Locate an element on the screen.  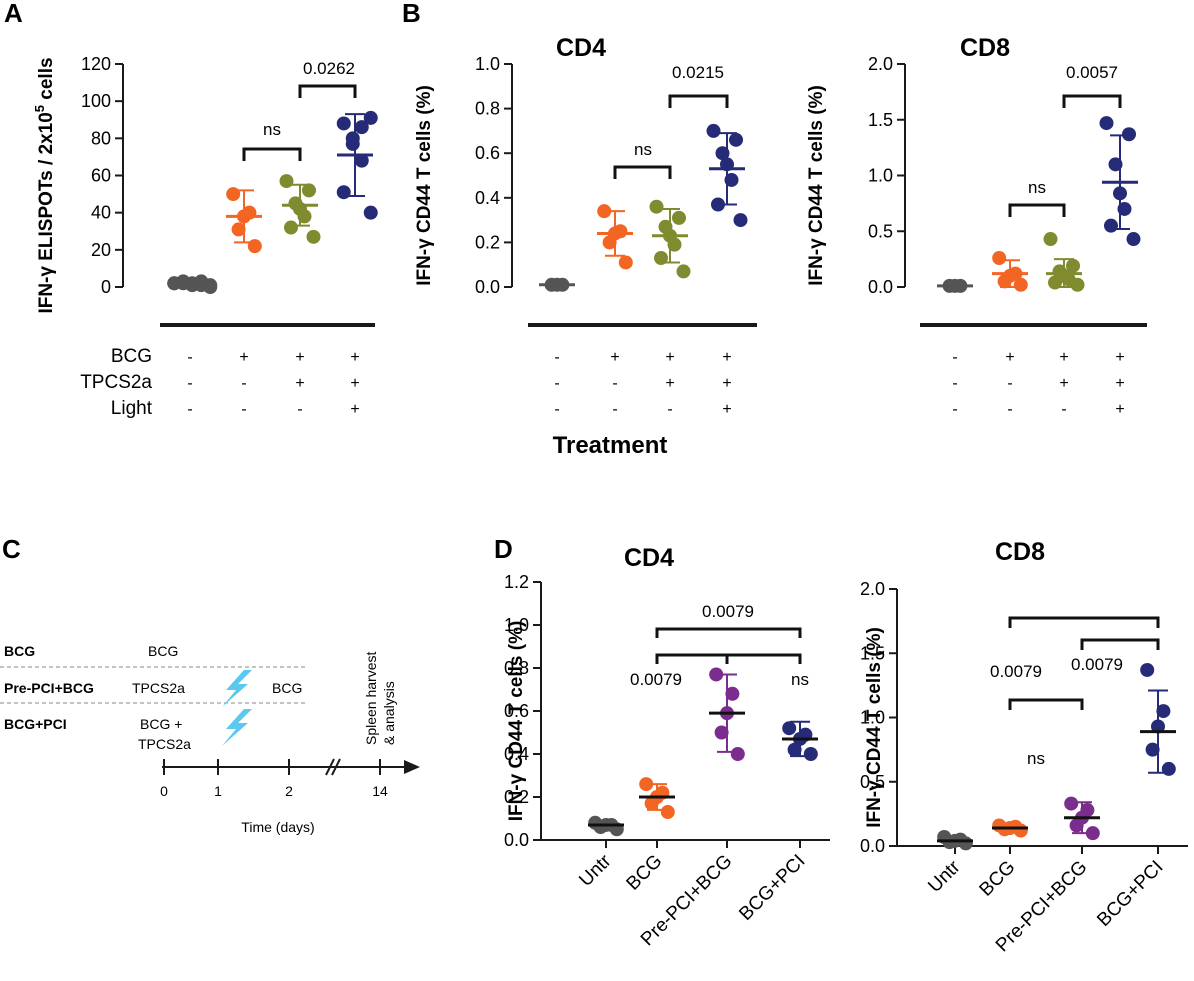
y-tick-label: 60 is located at coordinates (101, 176).